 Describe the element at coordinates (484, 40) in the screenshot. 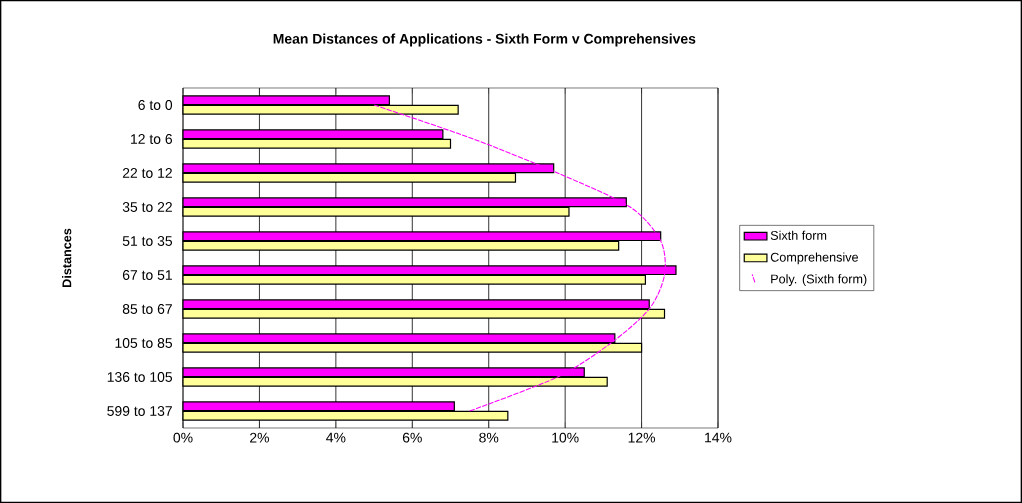

I see `chart-title: Mean Distances of Applications - Sixth Form v Comprehensives` at that location.